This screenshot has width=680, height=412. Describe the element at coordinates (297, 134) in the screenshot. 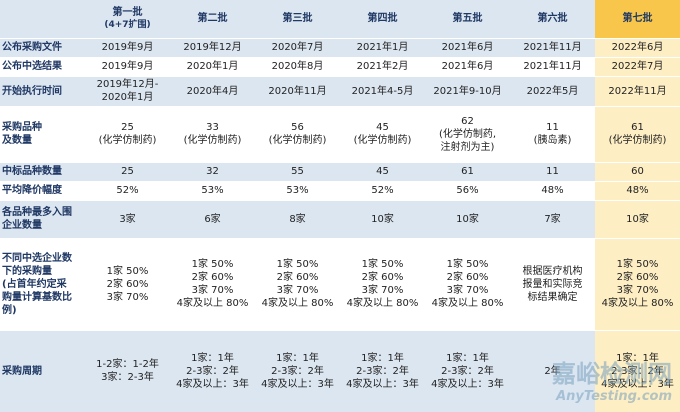

I see `cell: 56 (化学仿制药)` at that location.